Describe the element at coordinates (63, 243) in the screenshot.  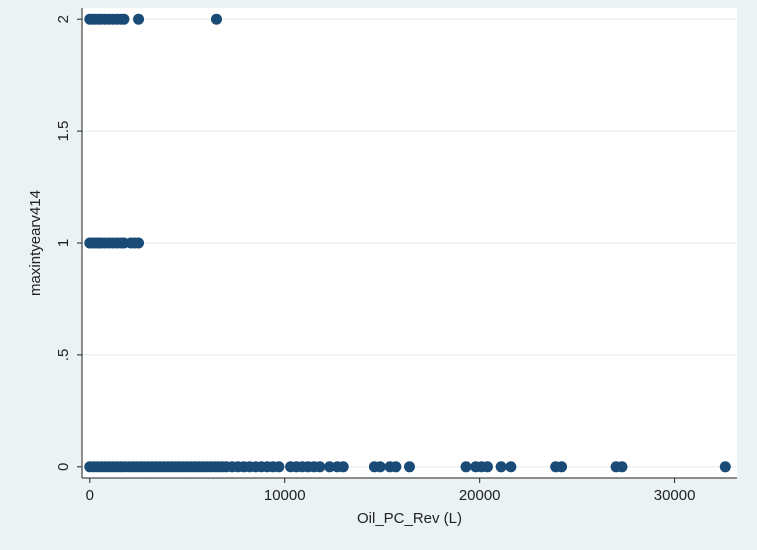
I see `y-tick-label: 1` at that location.